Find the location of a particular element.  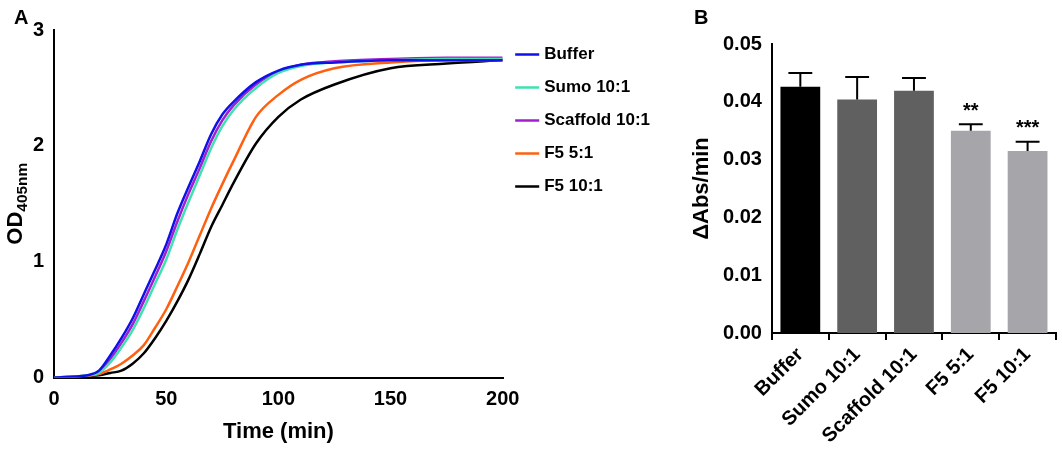

x-axis-title: Time (min) is located at coordinates (278, 430).